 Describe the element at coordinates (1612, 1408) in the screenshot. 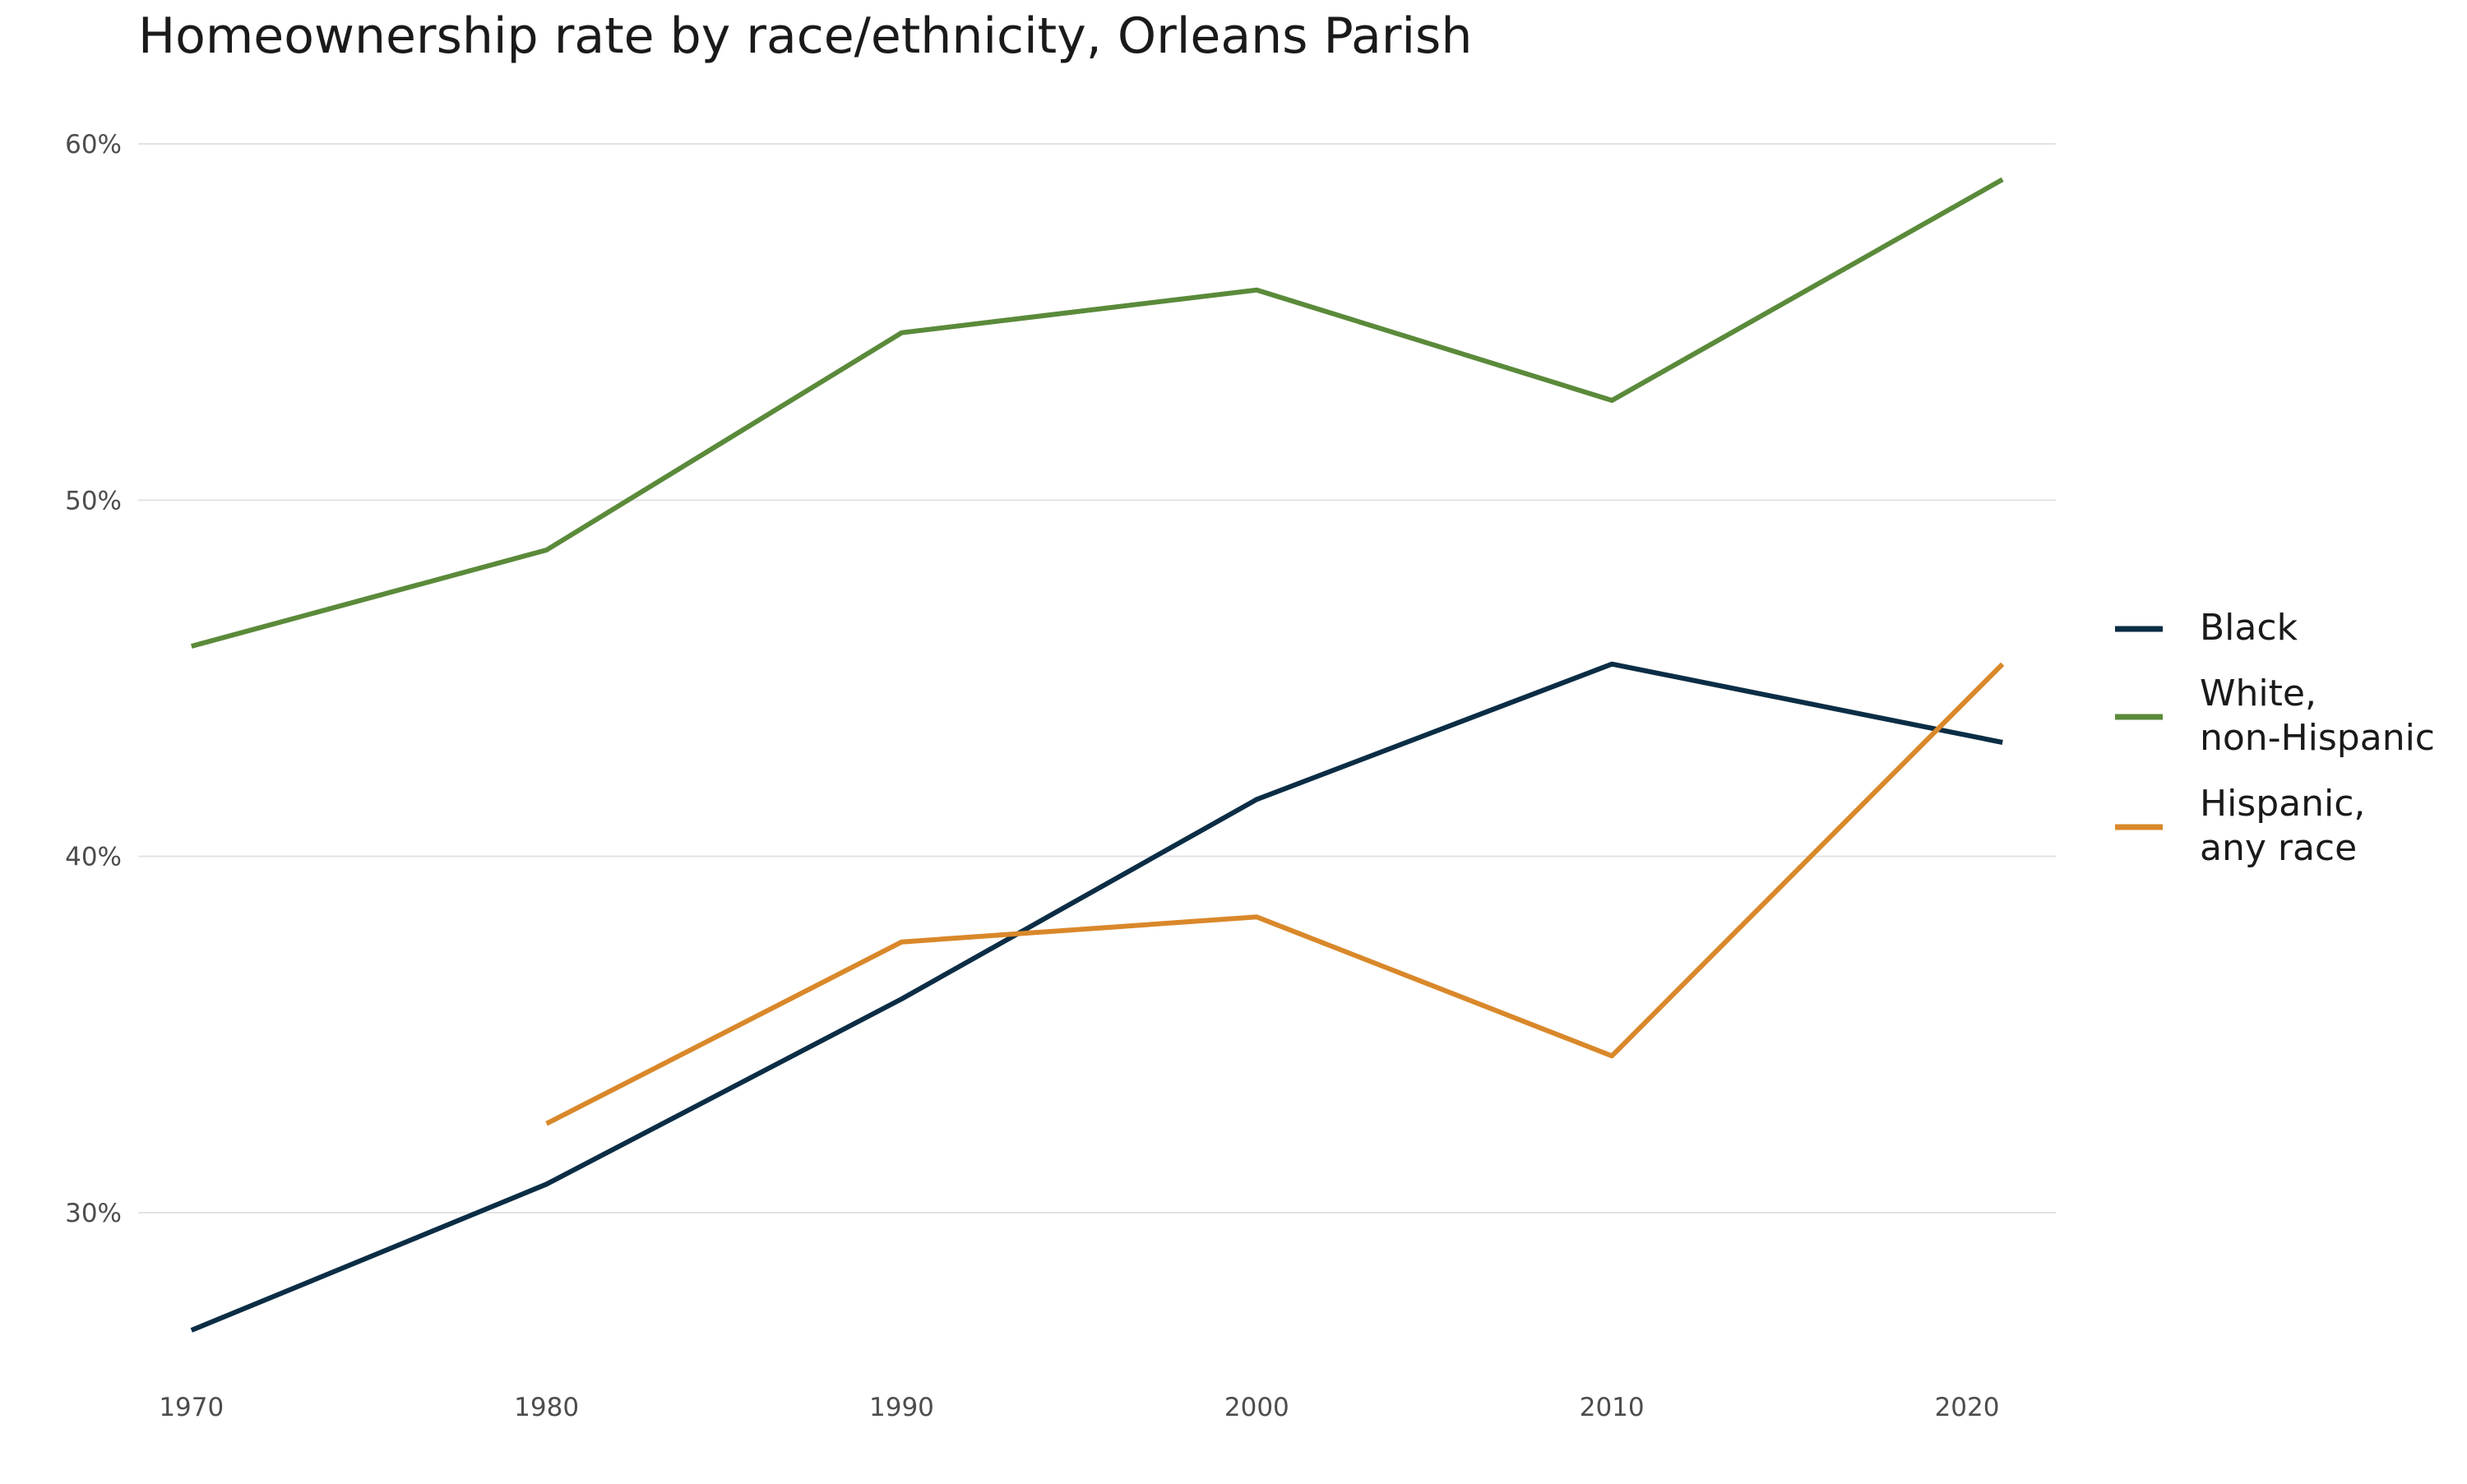

I see `x-tick-label: 2010` at that location.